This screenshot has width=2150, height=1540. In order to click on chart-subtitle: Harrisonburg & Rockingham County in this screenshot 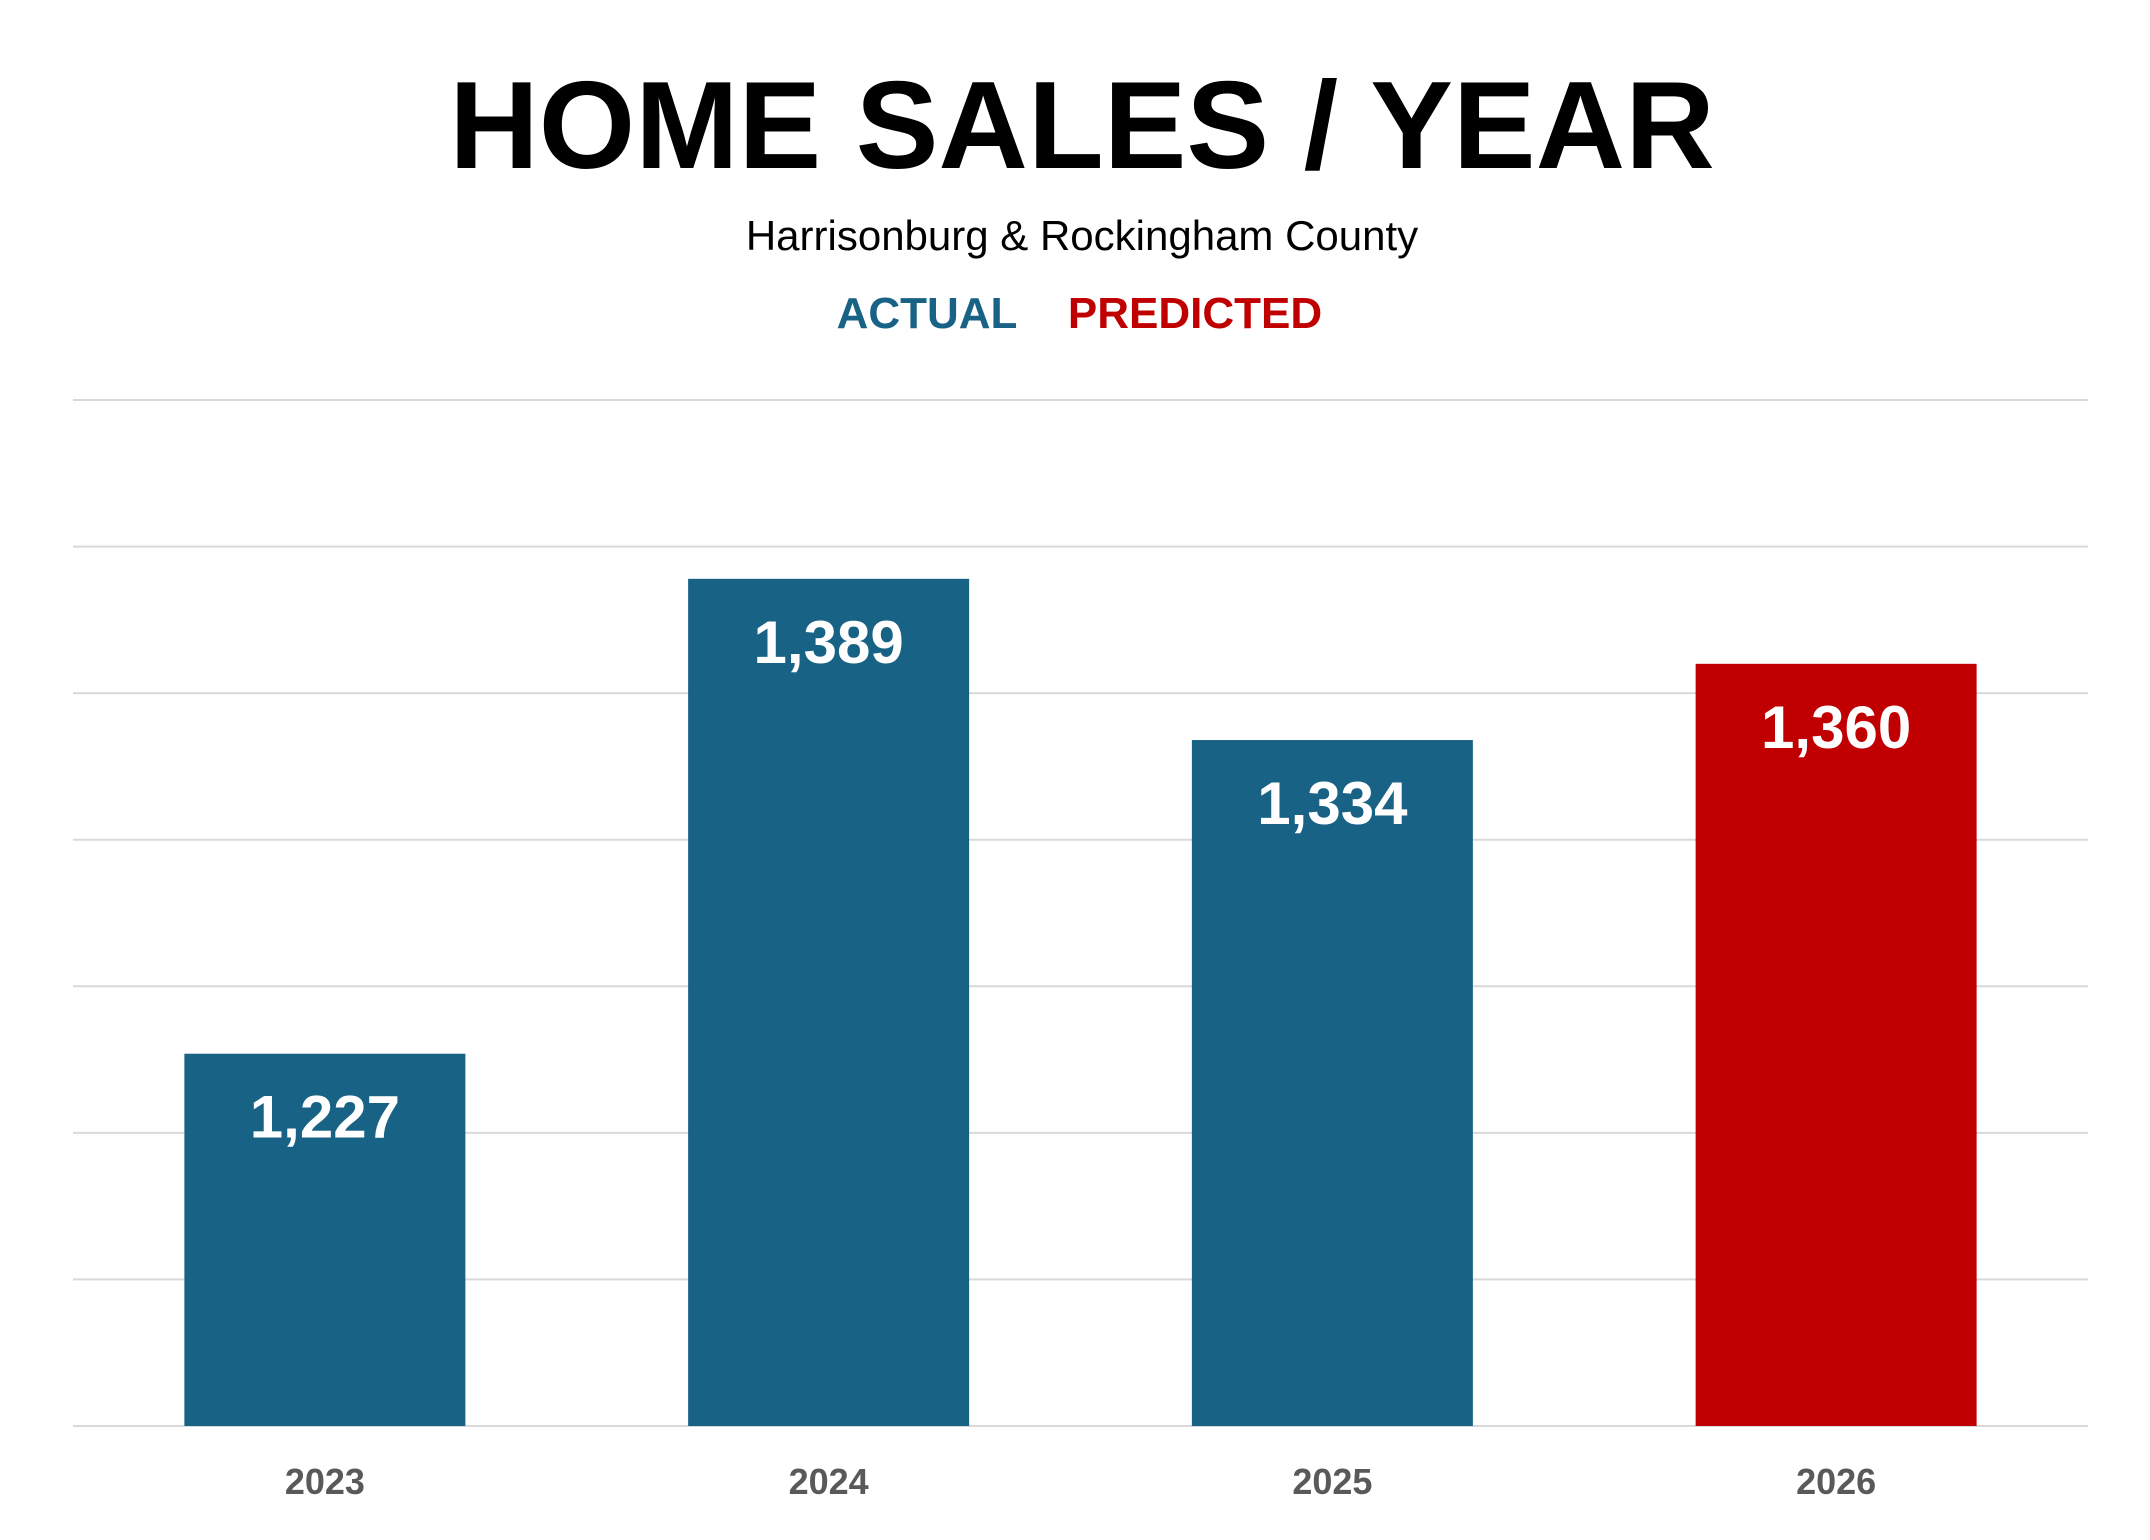, I will do `click(1082, 235)`.